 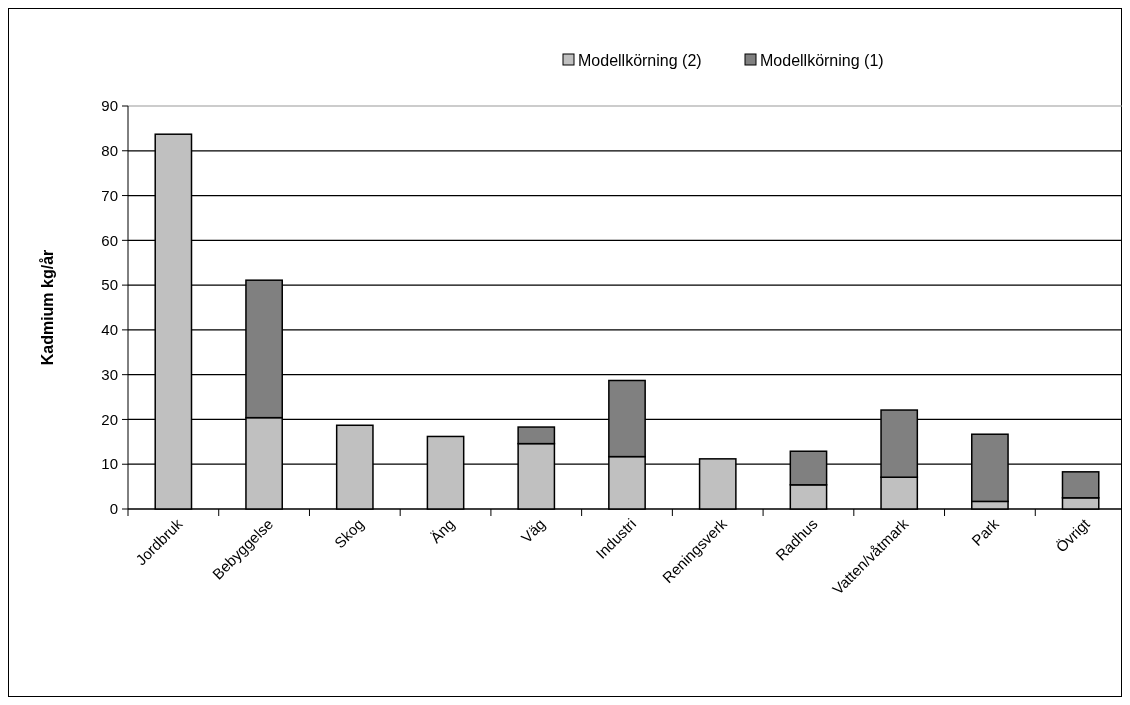 What do you see at coordinates (533, 530) in the screenshot?
I see `x-tick-label: Väg` at bounding box center [533, 530].